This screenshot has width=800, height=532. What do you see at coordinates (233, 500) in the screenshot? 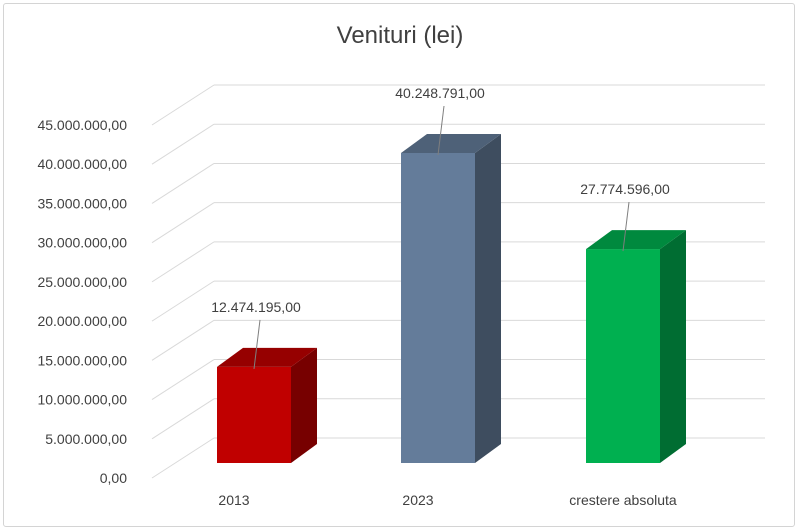
I see `x-category-label: 2013` at bounding box center [233, 500].